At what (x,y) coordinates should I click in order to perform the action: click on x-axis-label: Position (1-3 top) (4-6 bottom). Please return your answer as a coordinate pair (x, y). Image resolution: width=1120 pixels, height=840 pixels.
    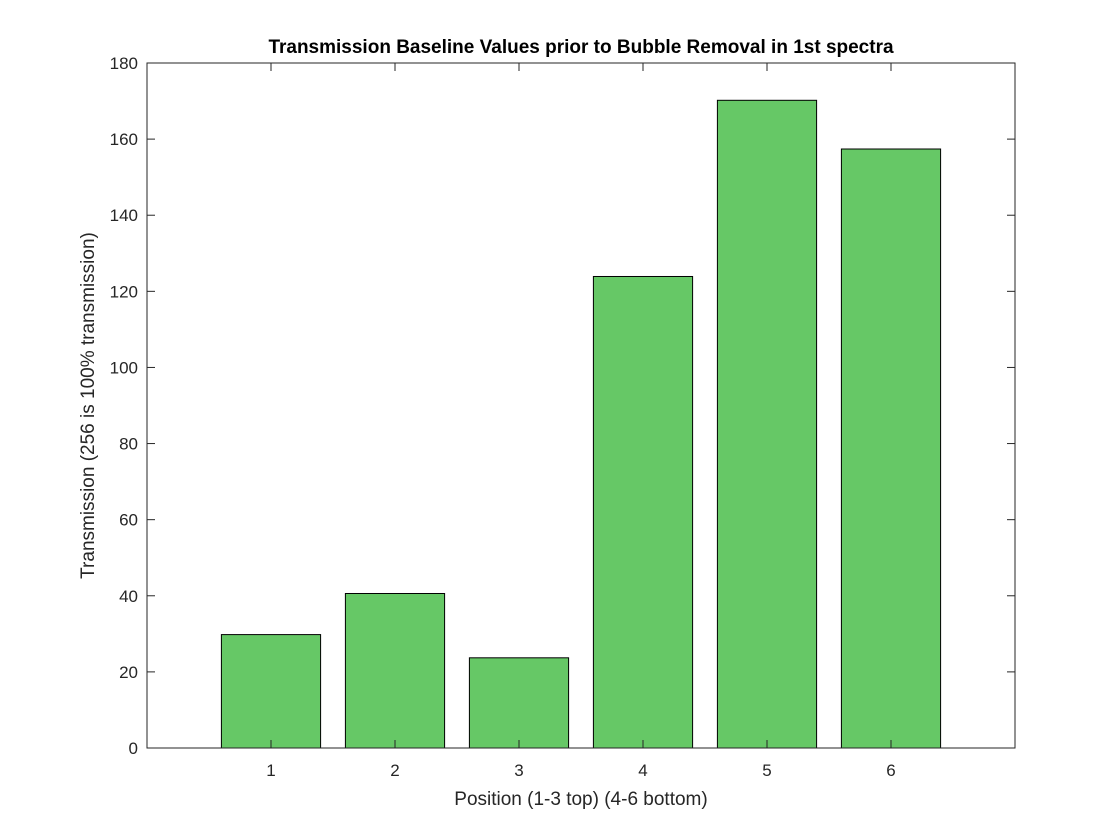
    Looking at the image, I should click on (580, 799).